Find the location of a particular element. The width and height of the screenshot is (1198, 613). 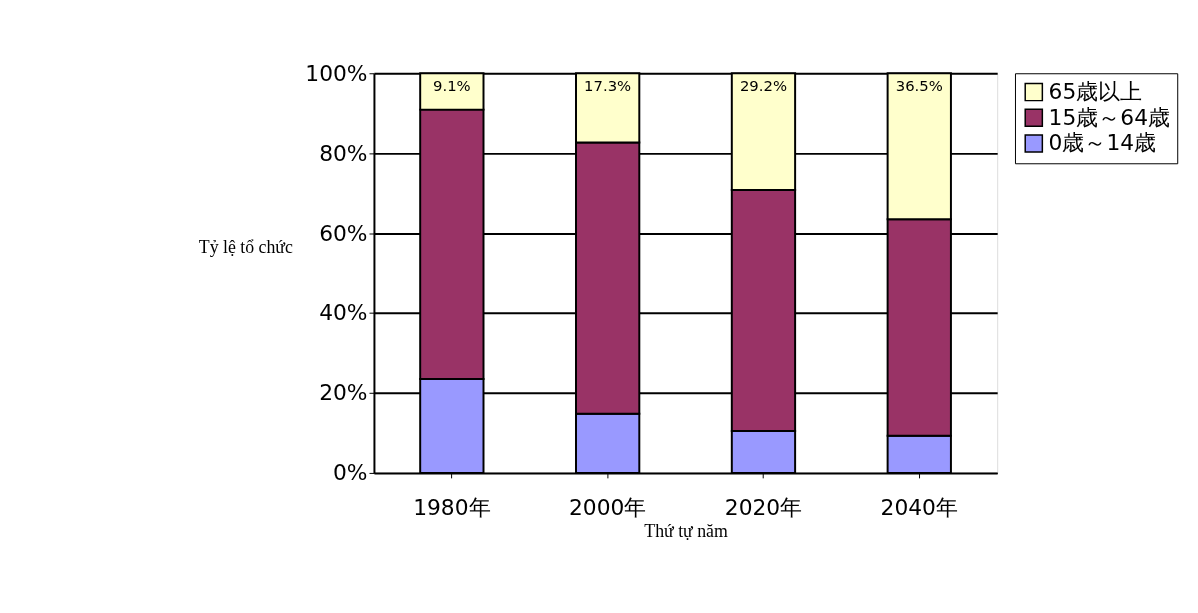

y-tick-label: 60% is located at coordinates (343, 233).